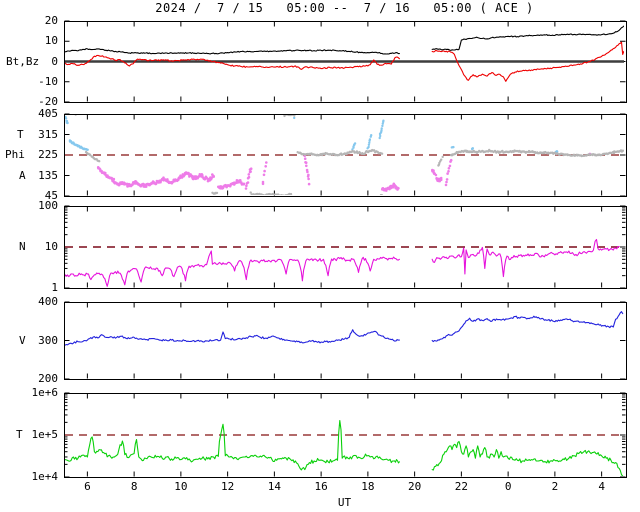 Image resolution: width=640 pixels, height=512 pixels. I want to click on series-phi-violet, so click(344, 172).